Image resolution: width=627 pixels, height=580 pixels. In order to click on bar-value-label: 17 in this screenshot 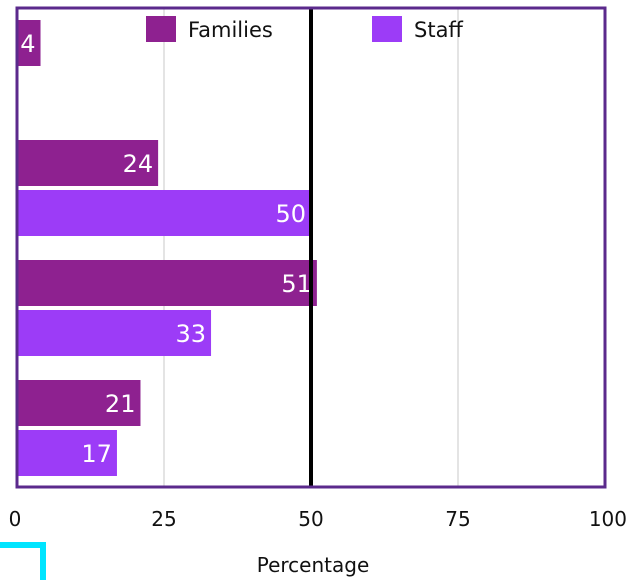, I will do `click(96, 454)`.